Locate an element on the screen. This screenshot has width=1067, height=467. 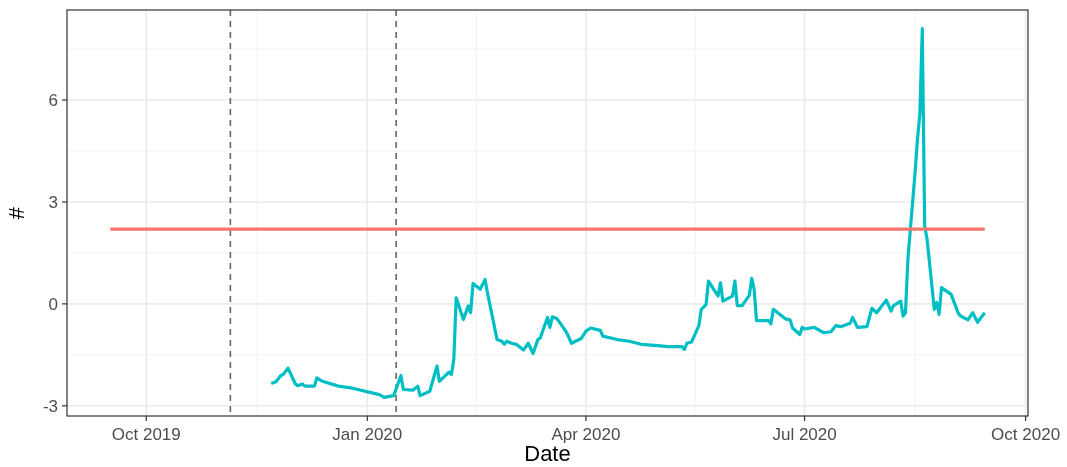
x-tick-label: Apr 2020 is located at coordinates (586, 434).